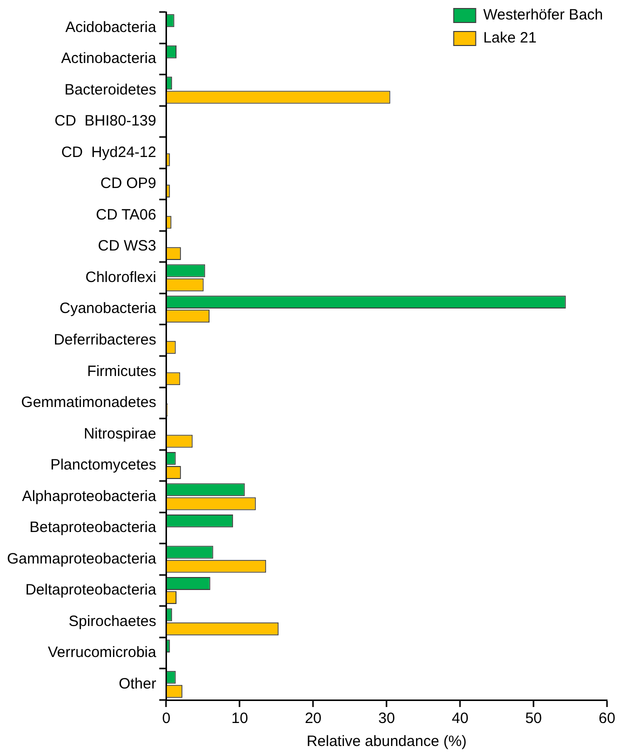 This screenshot has width=619, height=753. What do you see at coordinates (120, 433) in the screenshot?
I see `y-tick-label: Nitrospirae` at bounding box center [120, 433].